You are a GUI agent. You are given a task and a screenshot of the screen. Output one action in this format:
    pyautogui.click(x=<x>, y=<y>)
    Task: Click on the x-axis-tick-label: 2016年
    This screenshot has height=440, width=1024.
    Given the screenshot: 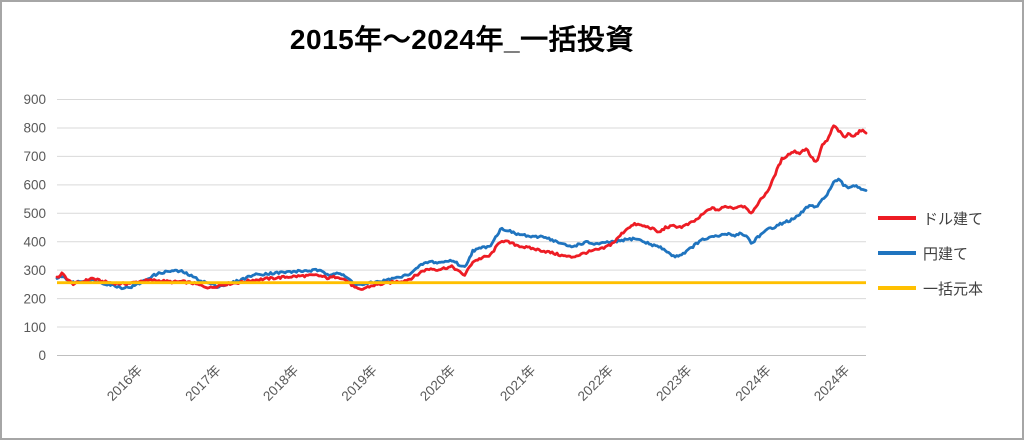 What is the action you would take?
    pyautogui.click(x=124, y=383)
    